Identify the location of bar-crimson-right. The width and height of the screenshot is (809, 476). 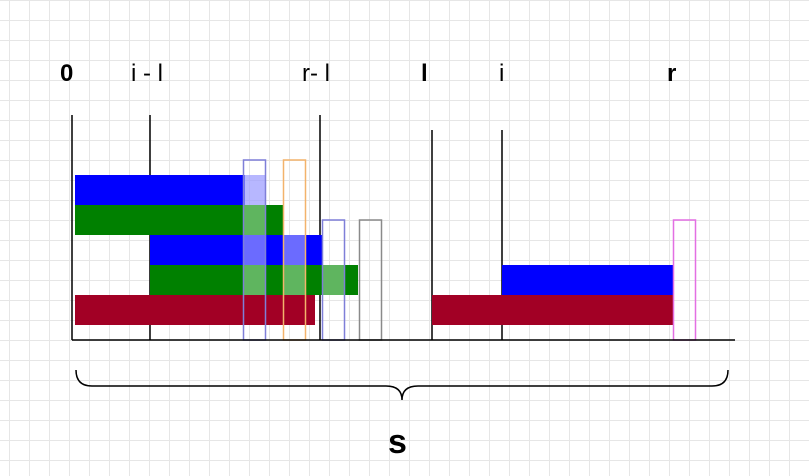
(552, 310).